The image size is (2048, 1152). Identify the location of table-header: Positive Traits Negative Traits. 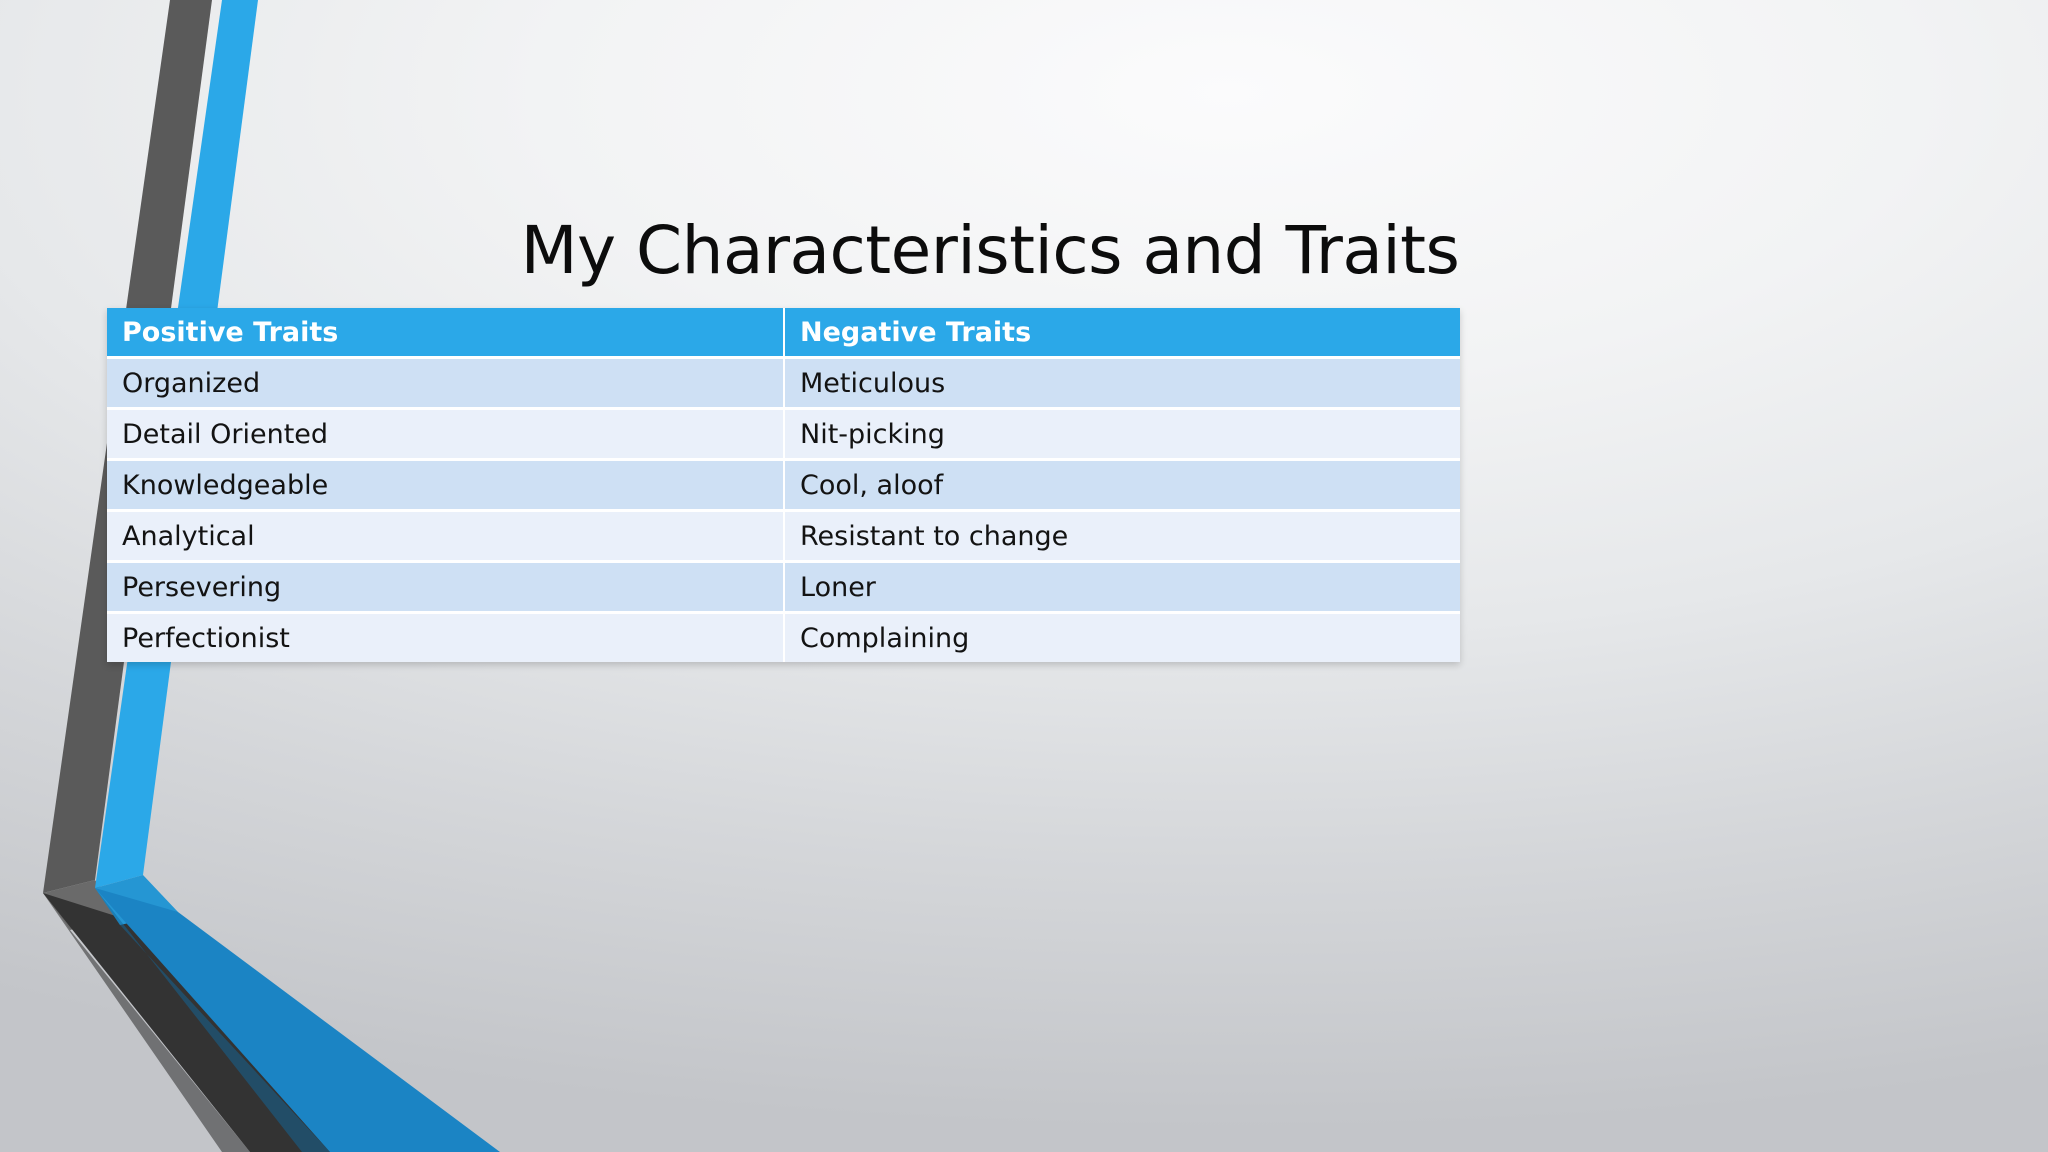
(783, 333).